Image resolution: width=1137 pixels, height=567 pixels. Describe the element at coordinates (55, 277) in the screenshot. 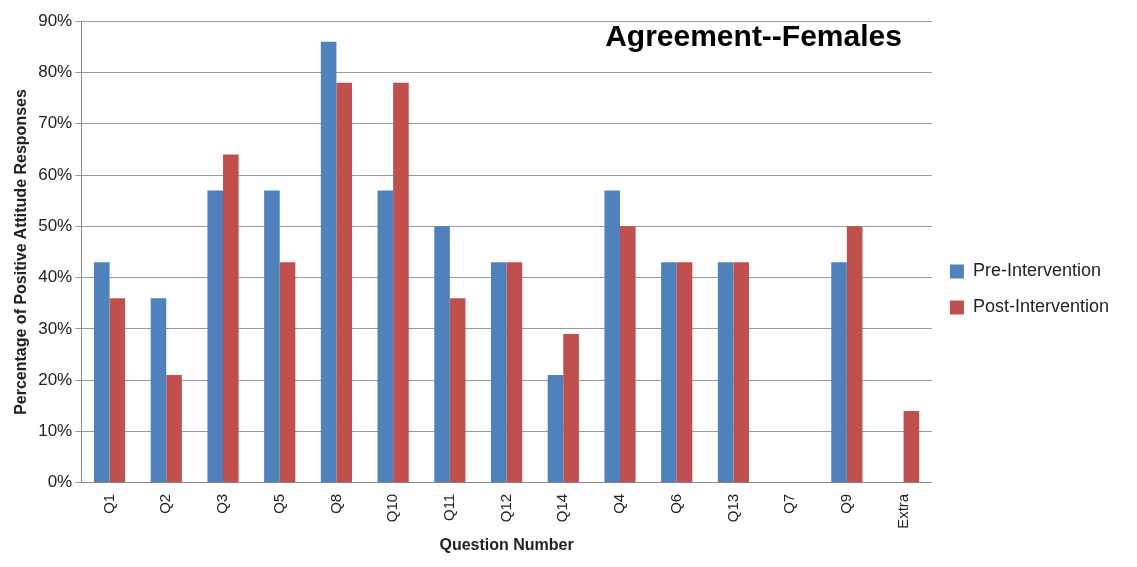

I see `y-tick-label: 40%` at that location.